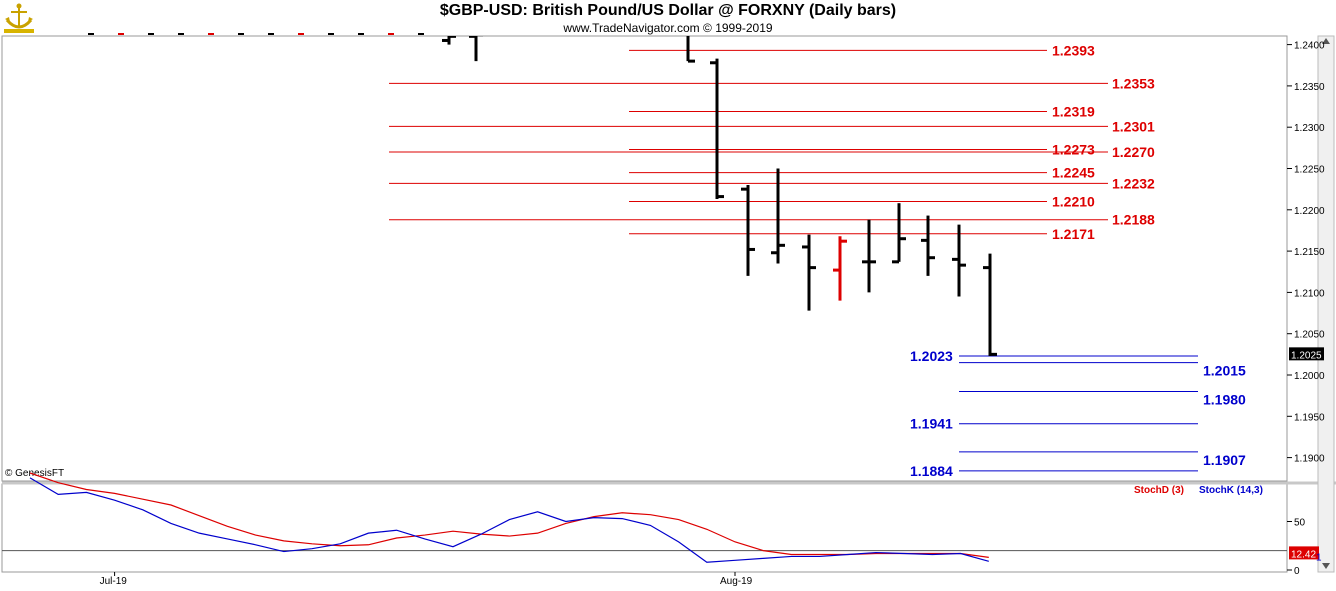 The height and width of the screenshot is (591, 1336). Describe the element at coordinates (931, 424) in the screenshot. I see `support-label: 1.1941` at that location.